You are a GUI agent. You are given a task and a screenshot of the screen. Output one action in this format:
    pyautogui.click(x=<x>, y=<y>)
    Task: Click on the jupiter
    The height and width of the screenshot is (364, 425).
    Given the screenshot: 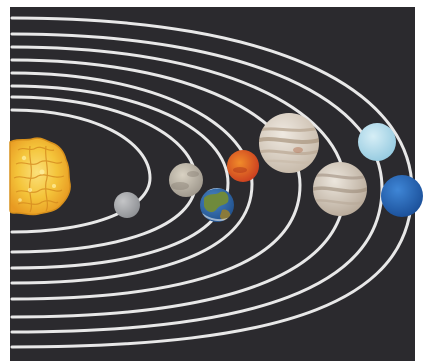 What is the action you would take?
    pyautogui.click(x=289, y=143)
    